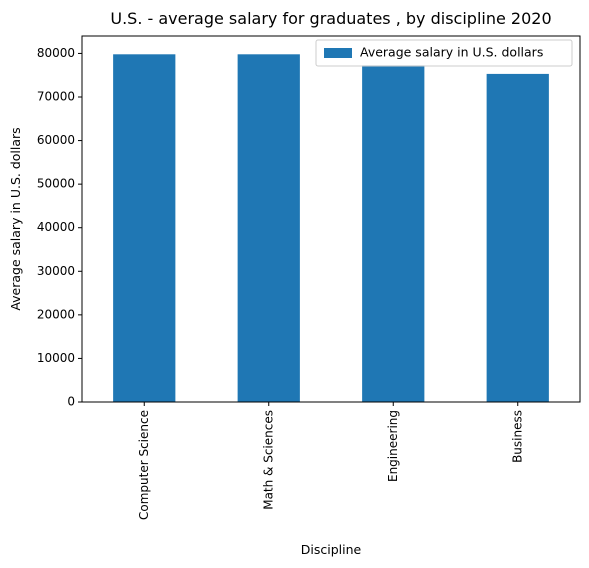  I want to click on y-tick-label: 10000, so click(56, 358).